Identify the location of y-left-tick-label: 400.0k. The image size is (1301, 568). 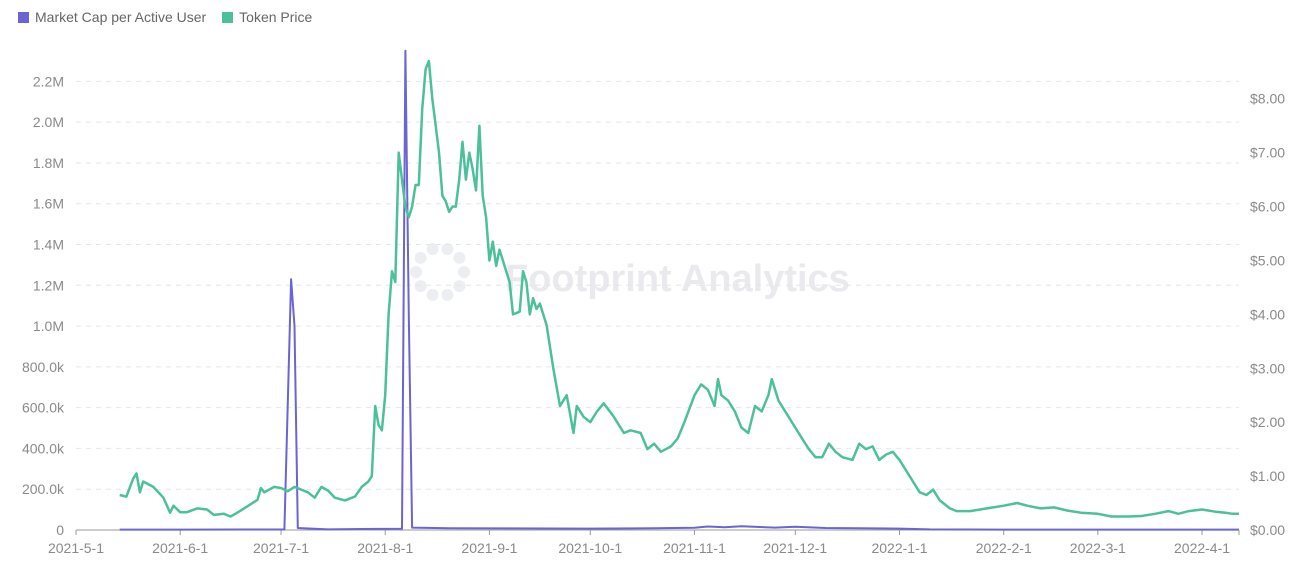
(43, 448).